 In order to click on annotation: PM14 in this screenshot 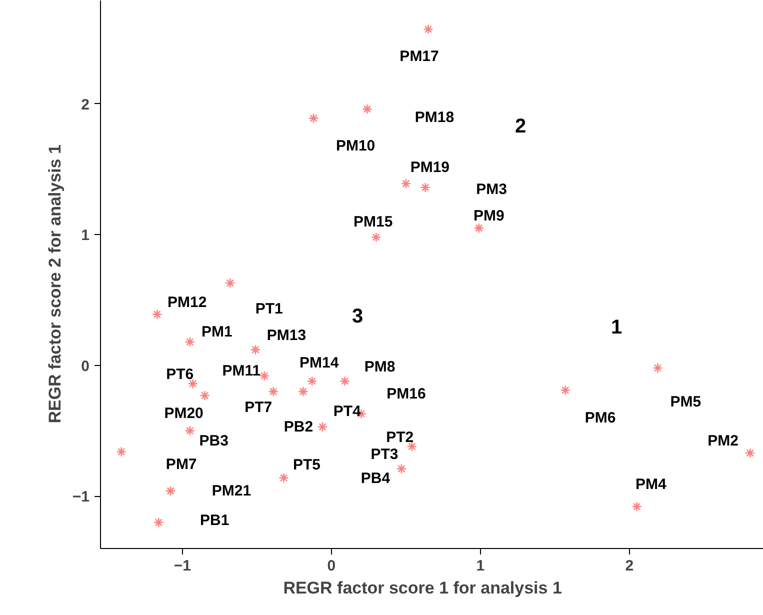, I will do `click(319, 363)`.